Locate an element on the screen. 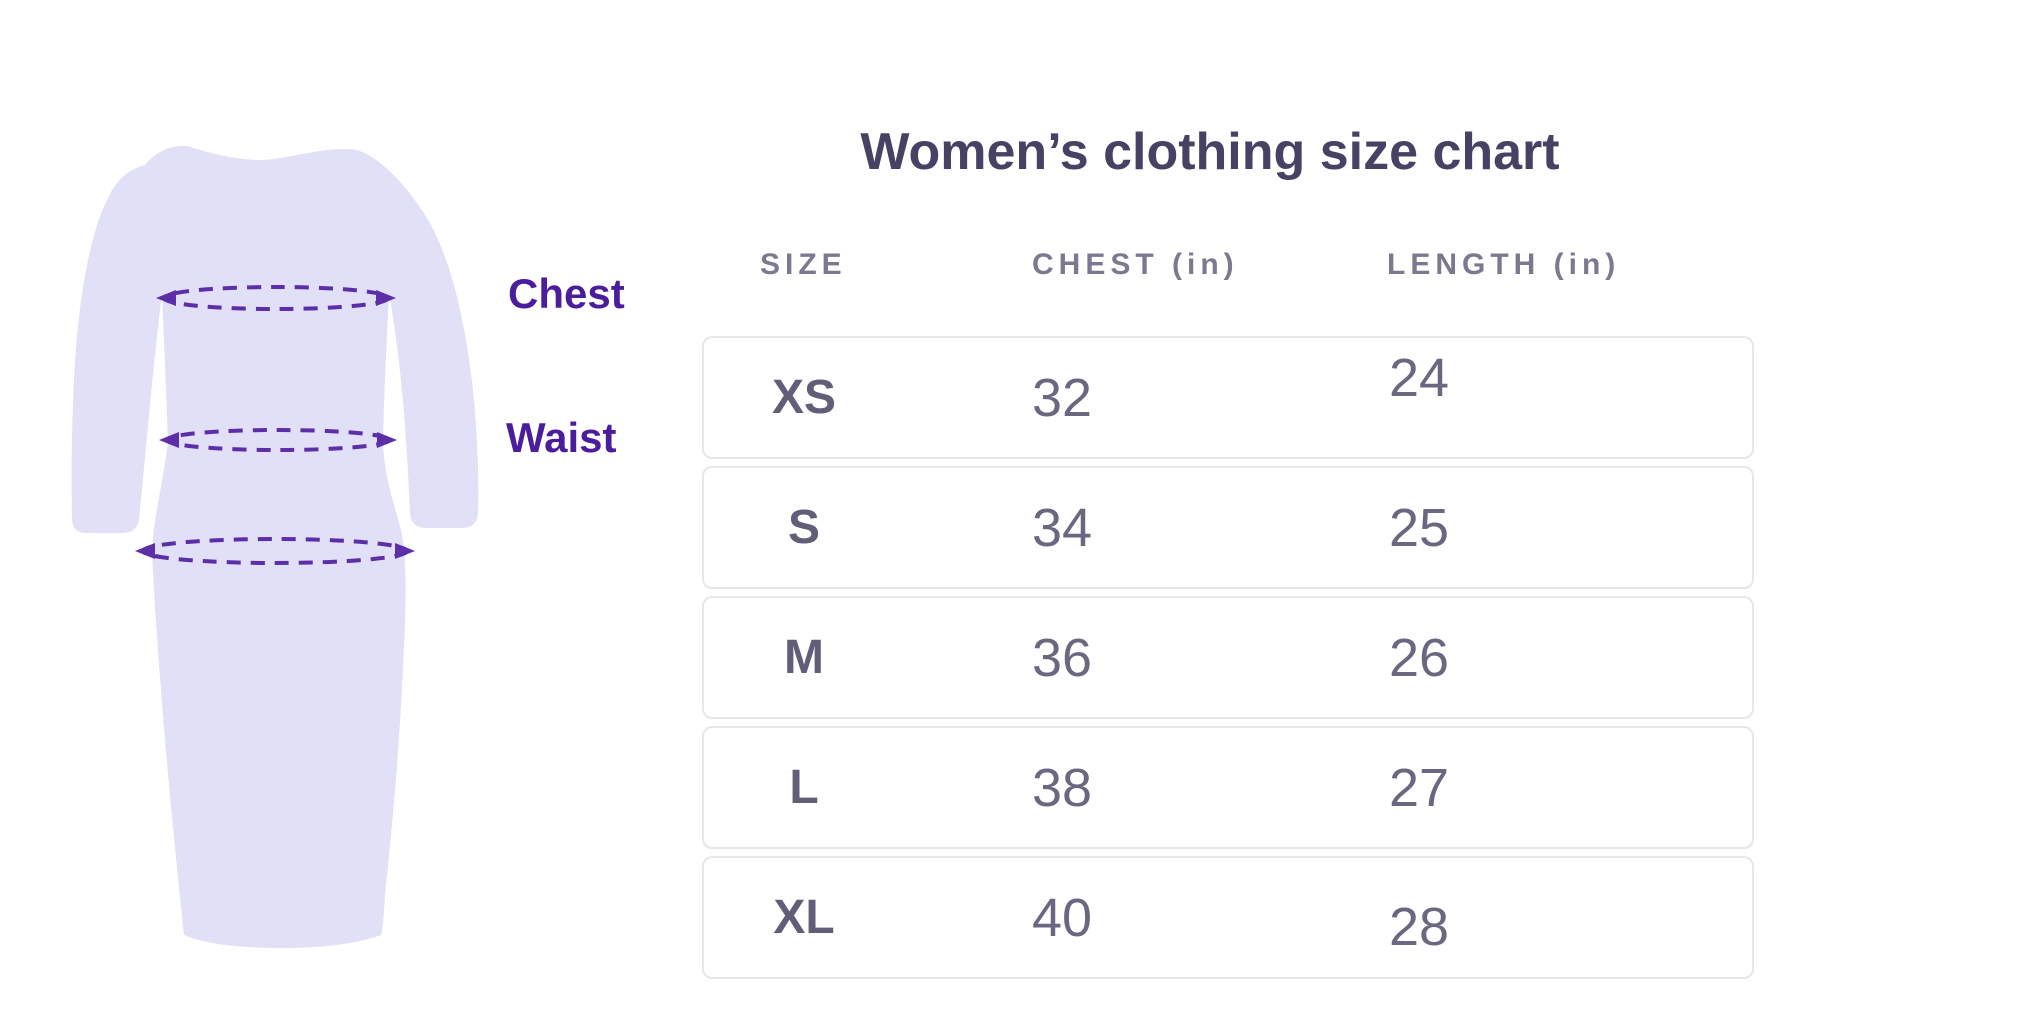  length-cell: 25 is located at coordinates (1419, 527).